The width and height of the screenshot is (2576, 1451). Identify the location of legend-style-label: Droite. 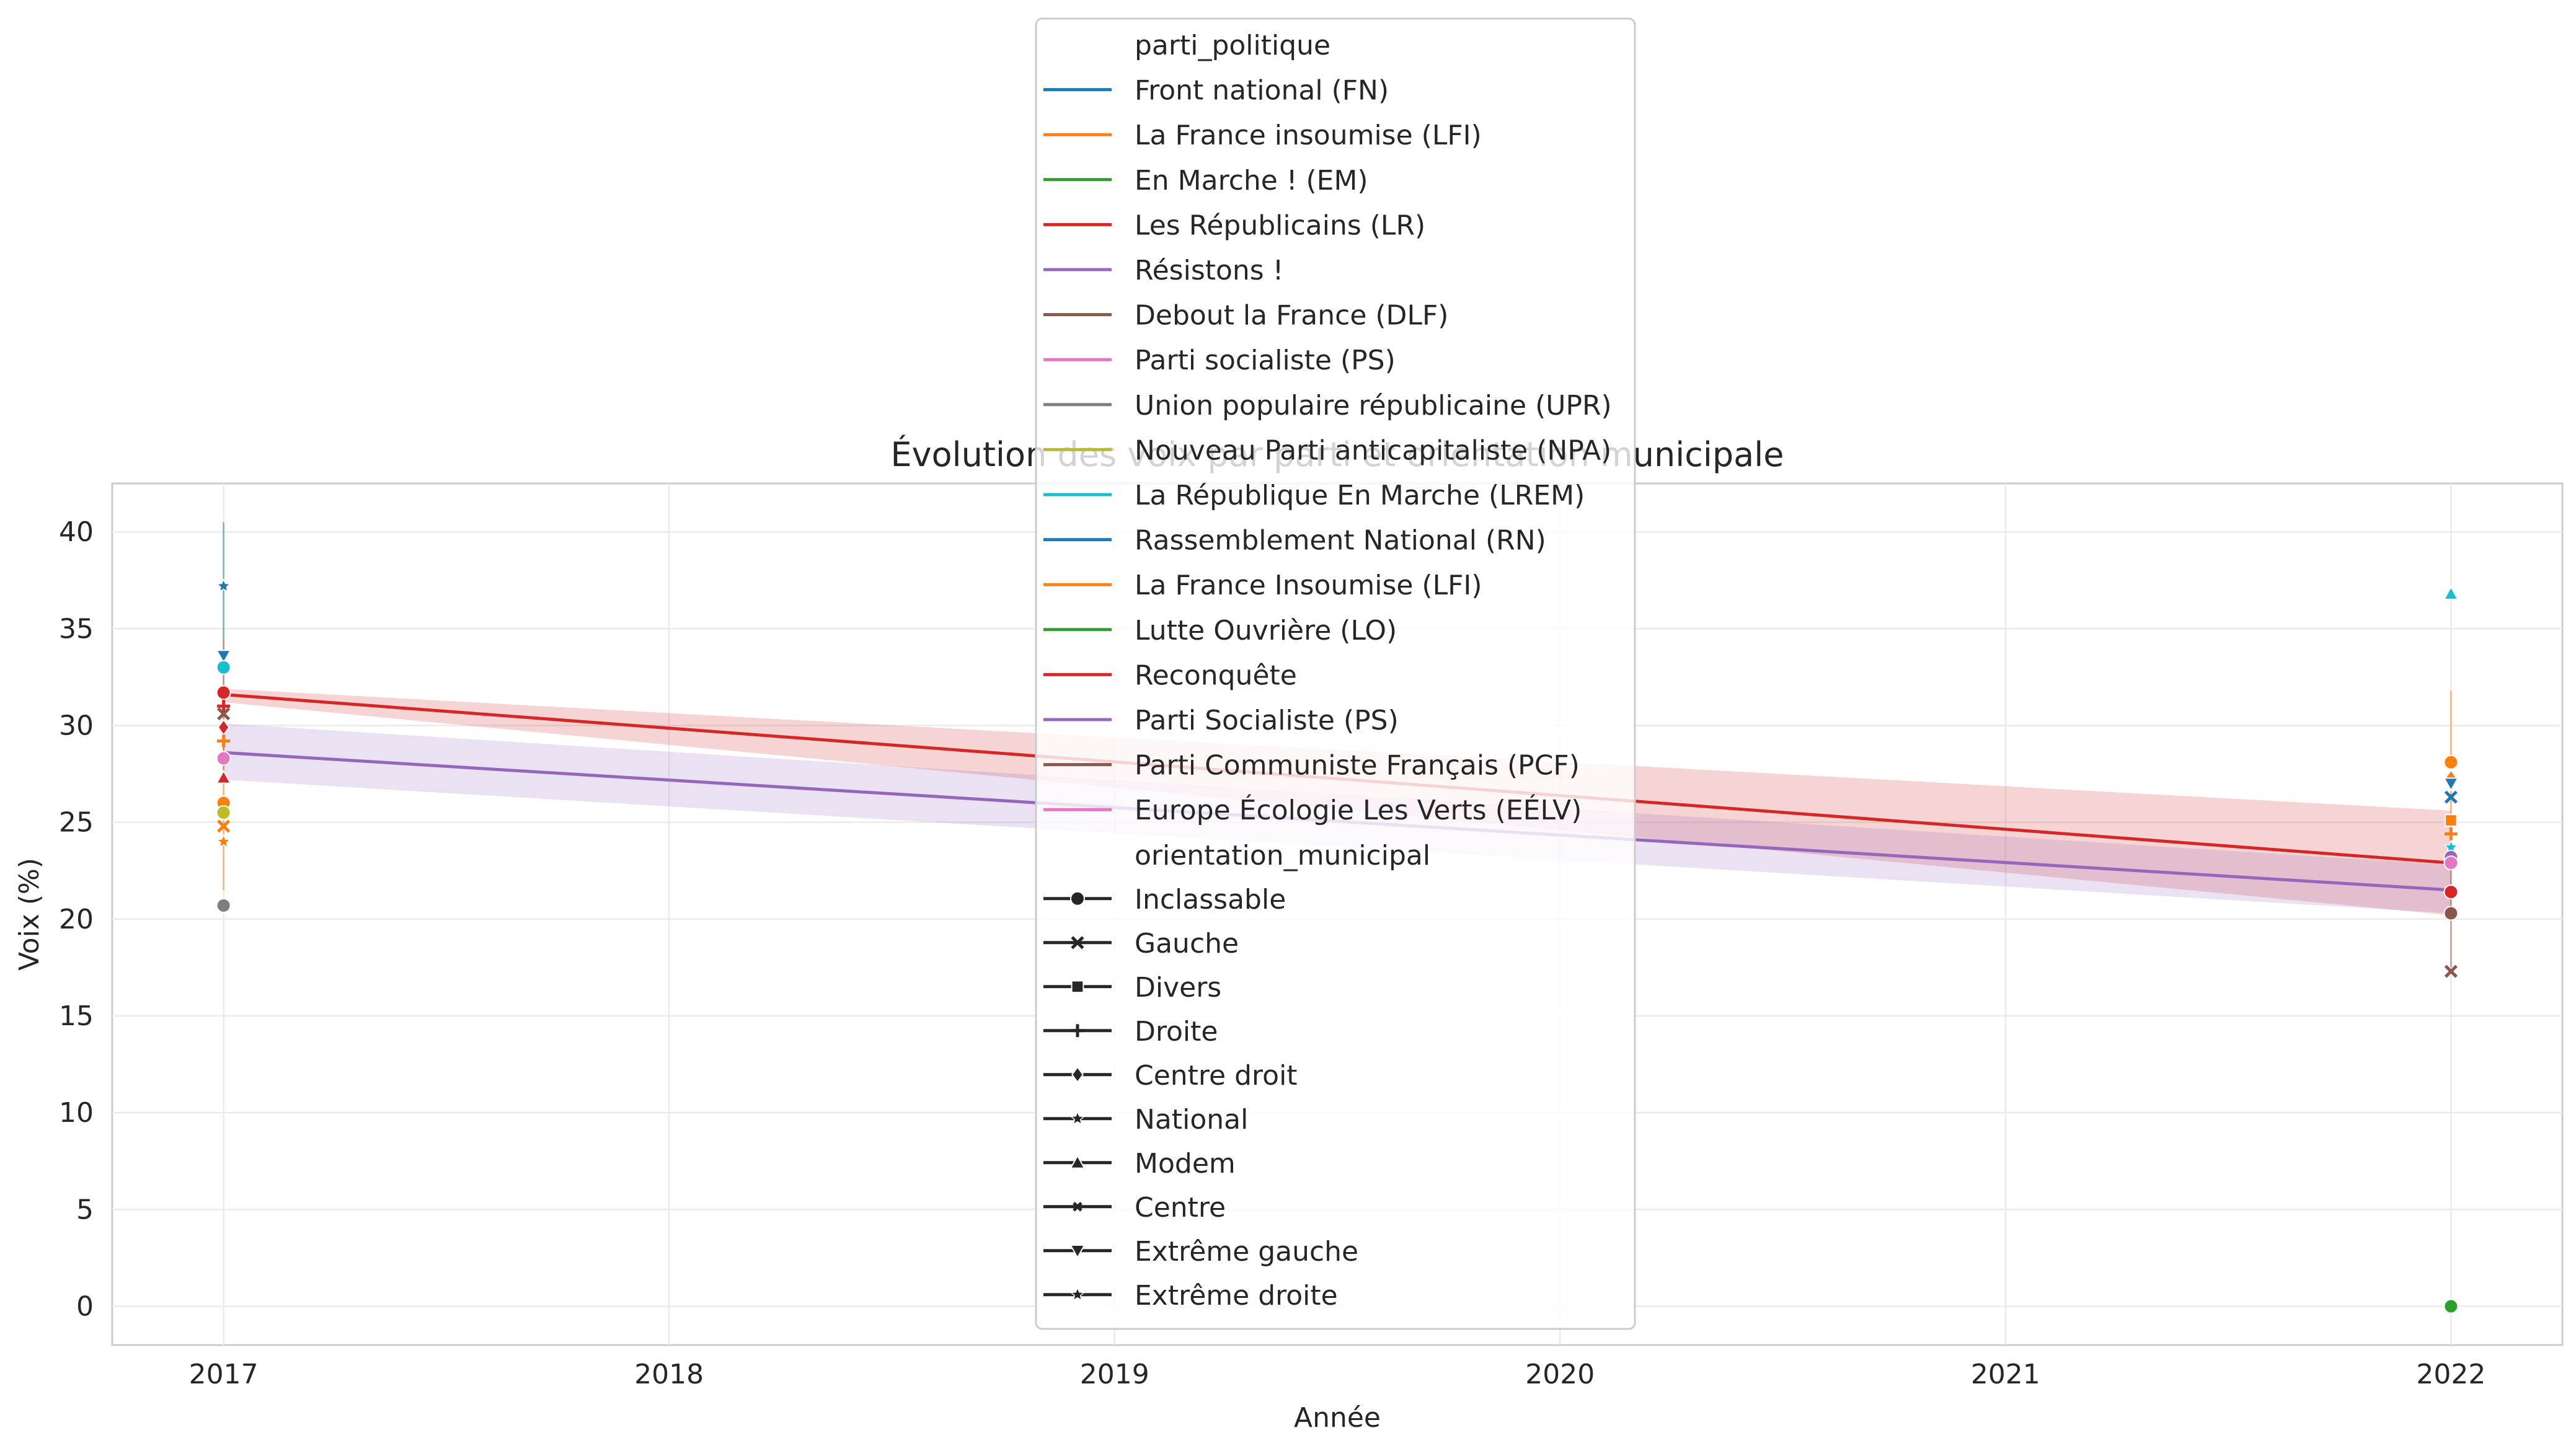
(1176, 1031).